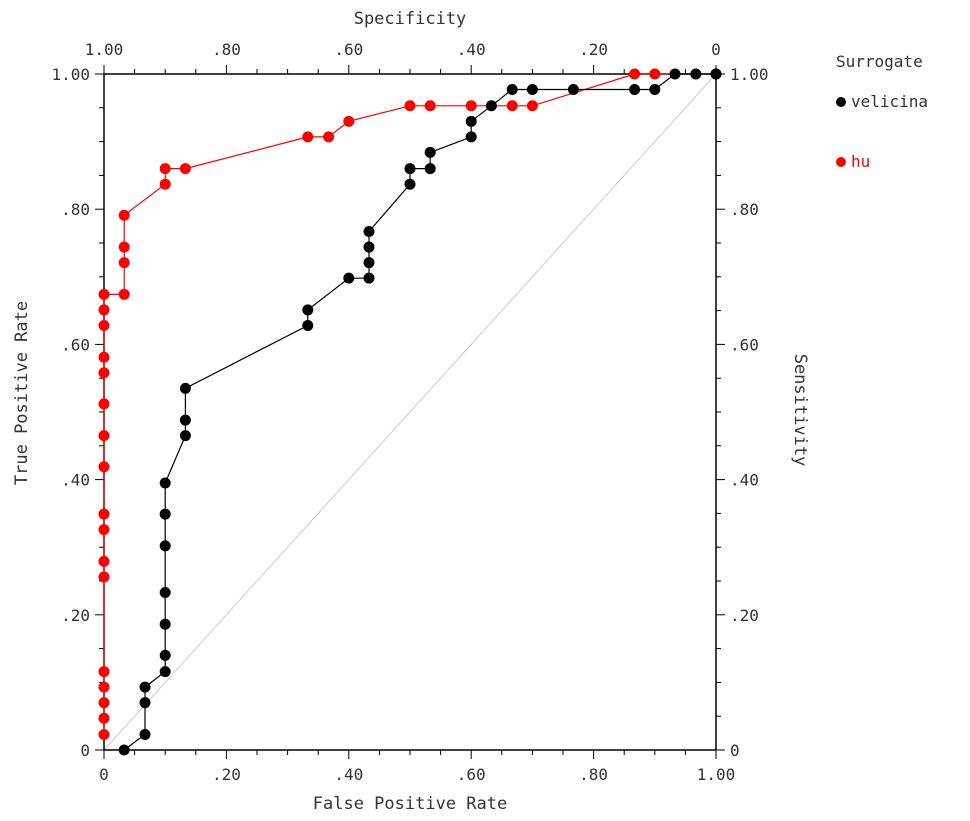 The width and height of the screenshot is (970, 821). I want to click on x-axis-title: False Positive Rate, so click(410, 804).